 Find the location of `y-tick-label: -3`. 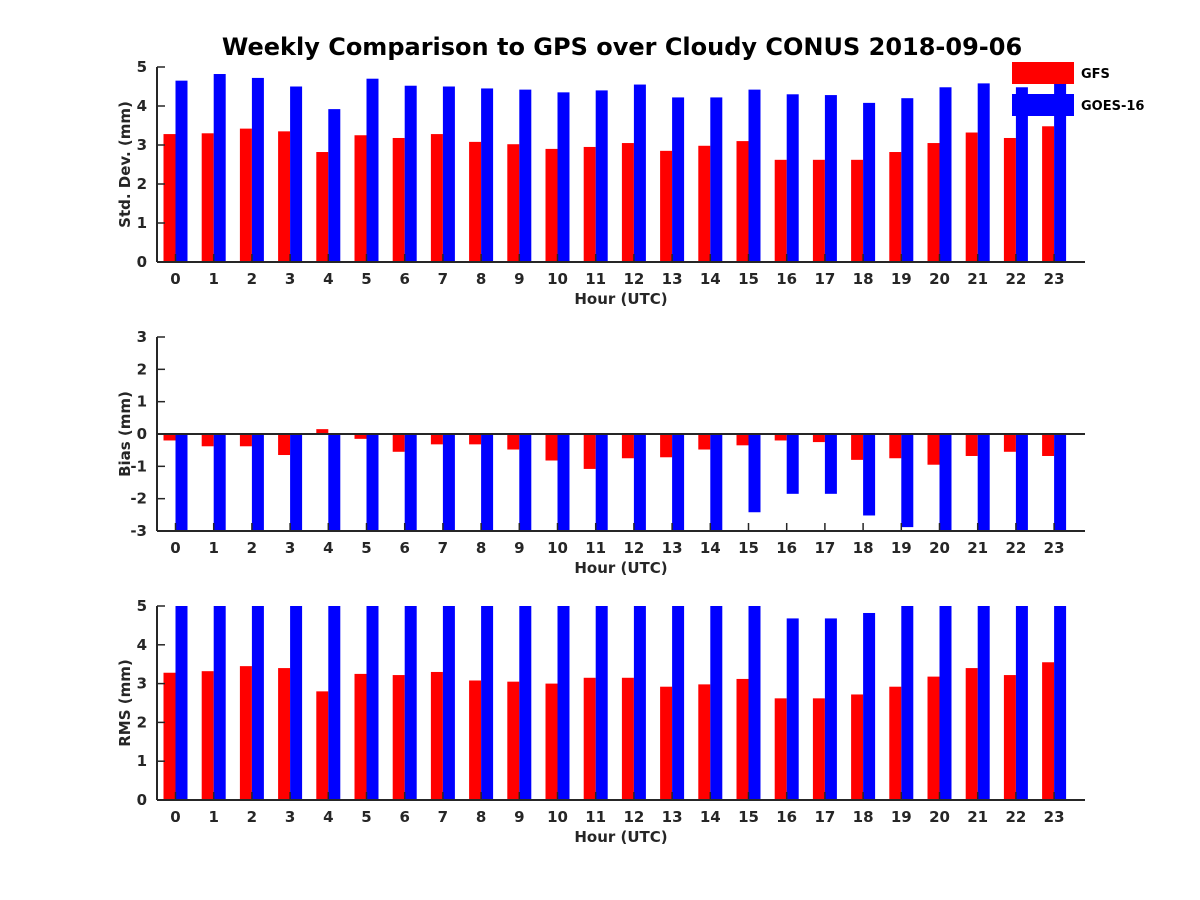

y-tick-label: -3 is located at coordinates (138, 531).